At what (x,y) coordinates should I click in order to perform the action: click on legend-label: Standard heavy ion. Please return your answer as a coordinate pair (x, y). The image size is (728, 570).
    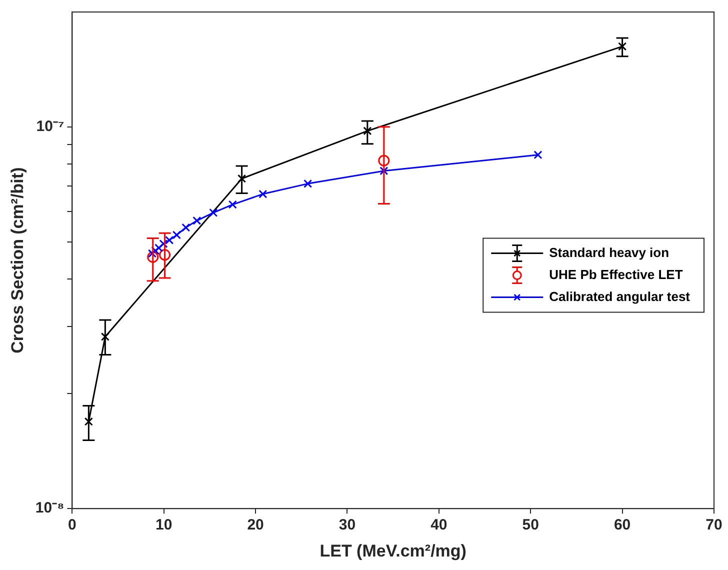
    Looking at the image, I should click on (609, 252).